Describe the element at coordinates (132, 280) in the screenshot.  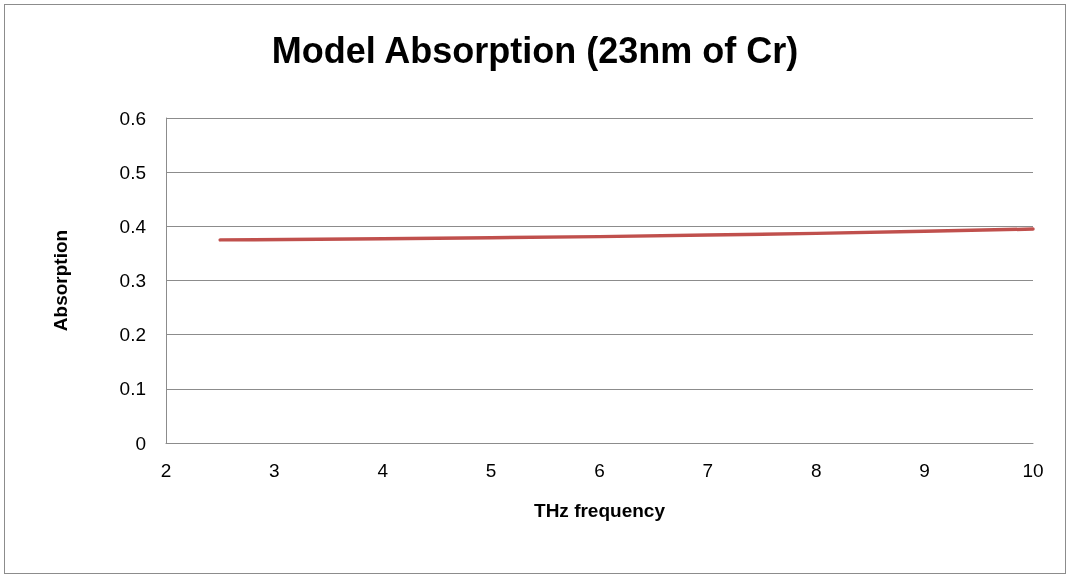
I see `y-tick-label: 0.3` at that location.